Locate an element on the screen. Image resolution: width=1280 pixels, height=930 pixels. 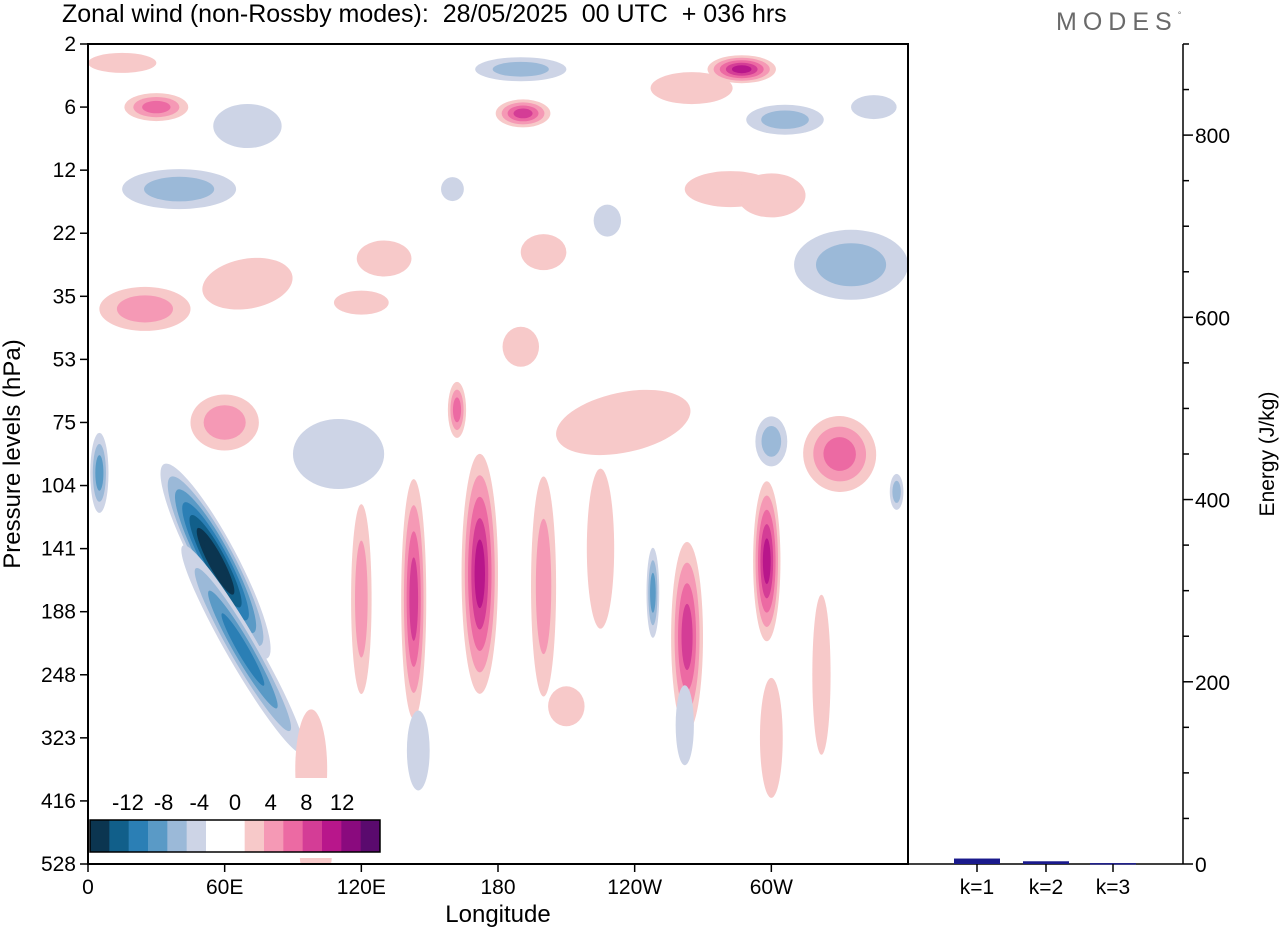
x-tick-label: 0 is located at coordinates (88, 887).